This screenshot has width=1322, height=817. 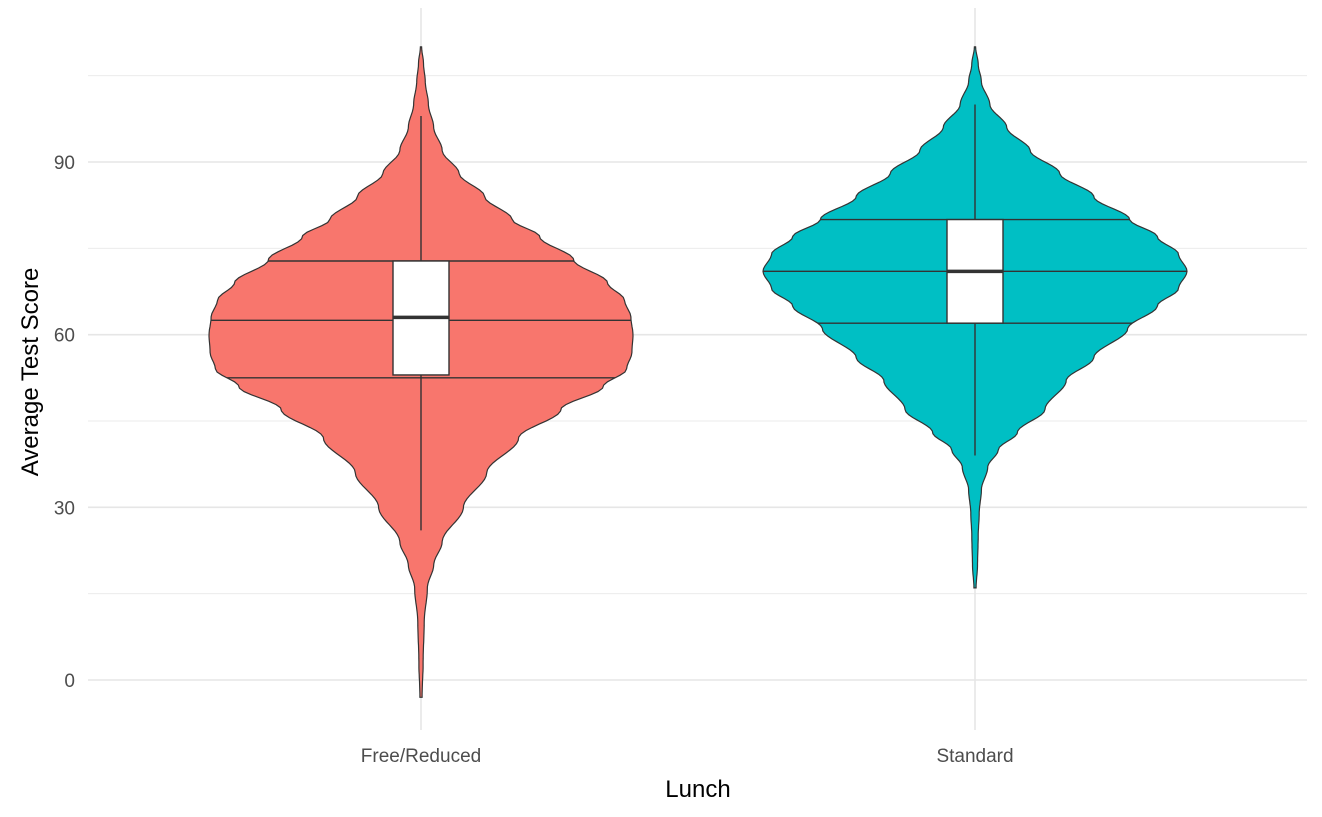 What do you see at coordinates (64, 336) in the screenshot?
I see `y-tick-label: 60` at bounding box center [64, 336].